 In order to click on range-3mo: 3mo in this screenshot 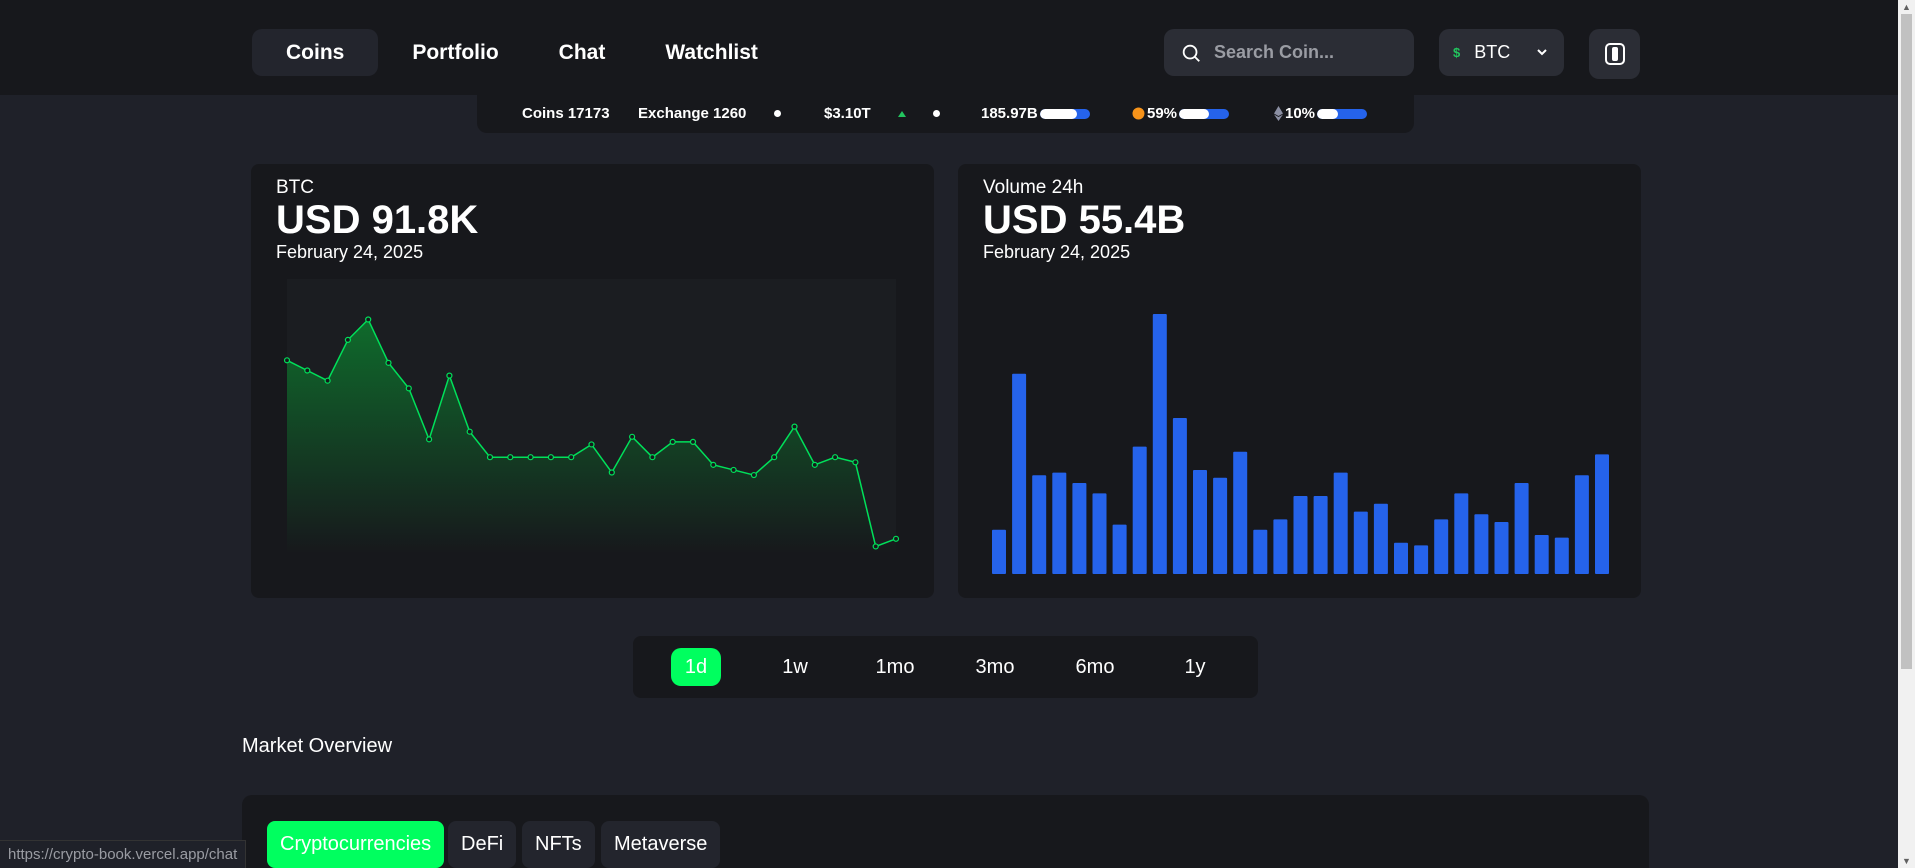, I will do `click(995, 667)`.